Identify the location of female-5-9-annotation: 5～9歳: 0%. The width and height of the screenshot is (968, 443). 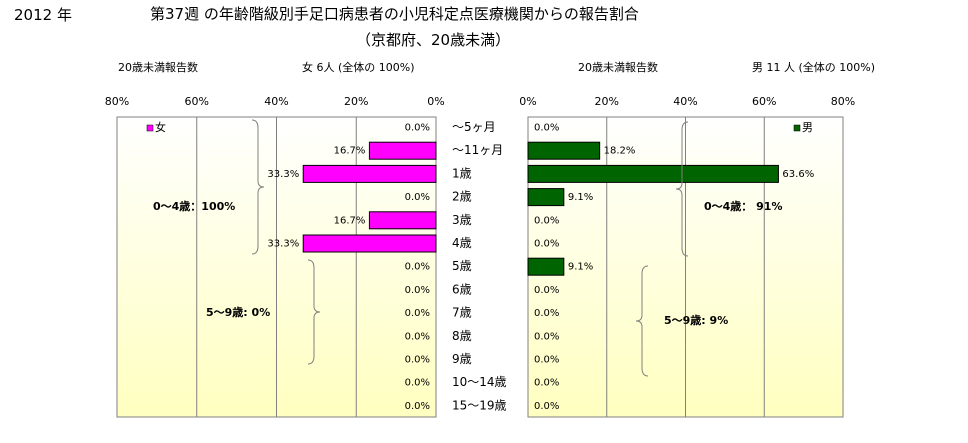
(238, 312).